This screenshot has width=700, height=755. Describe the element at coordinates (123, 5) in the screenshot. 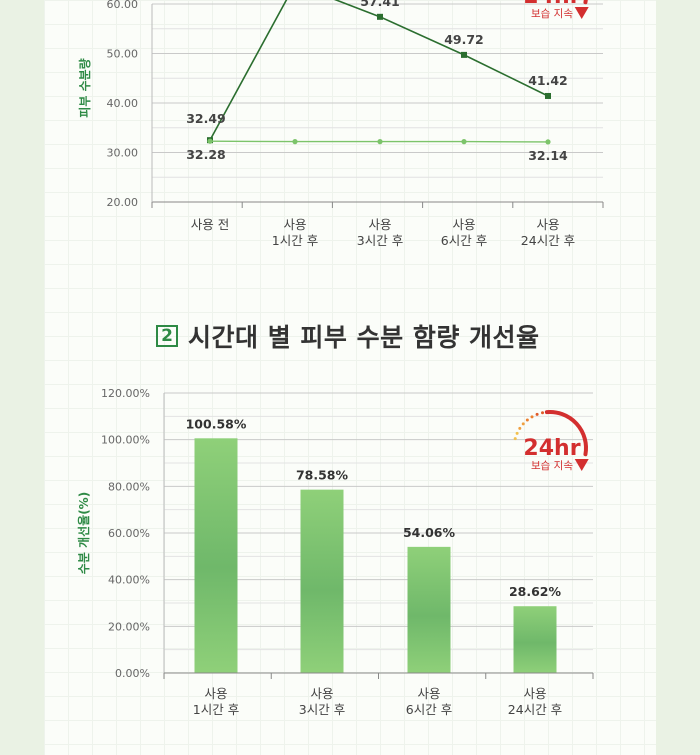

I see `y-tick-label: 60.00` at that location.